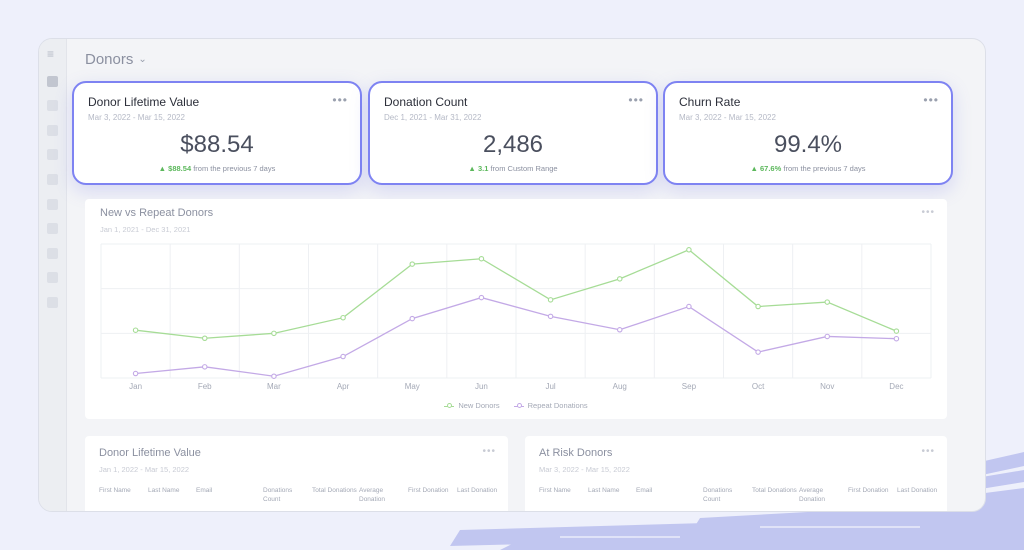 The image size is (1024, 550). Describe the element at coordinates (217, 168) in the screenshot. I see `kpi-change: ▲ $88.54 from the previous 7 days` at that location.